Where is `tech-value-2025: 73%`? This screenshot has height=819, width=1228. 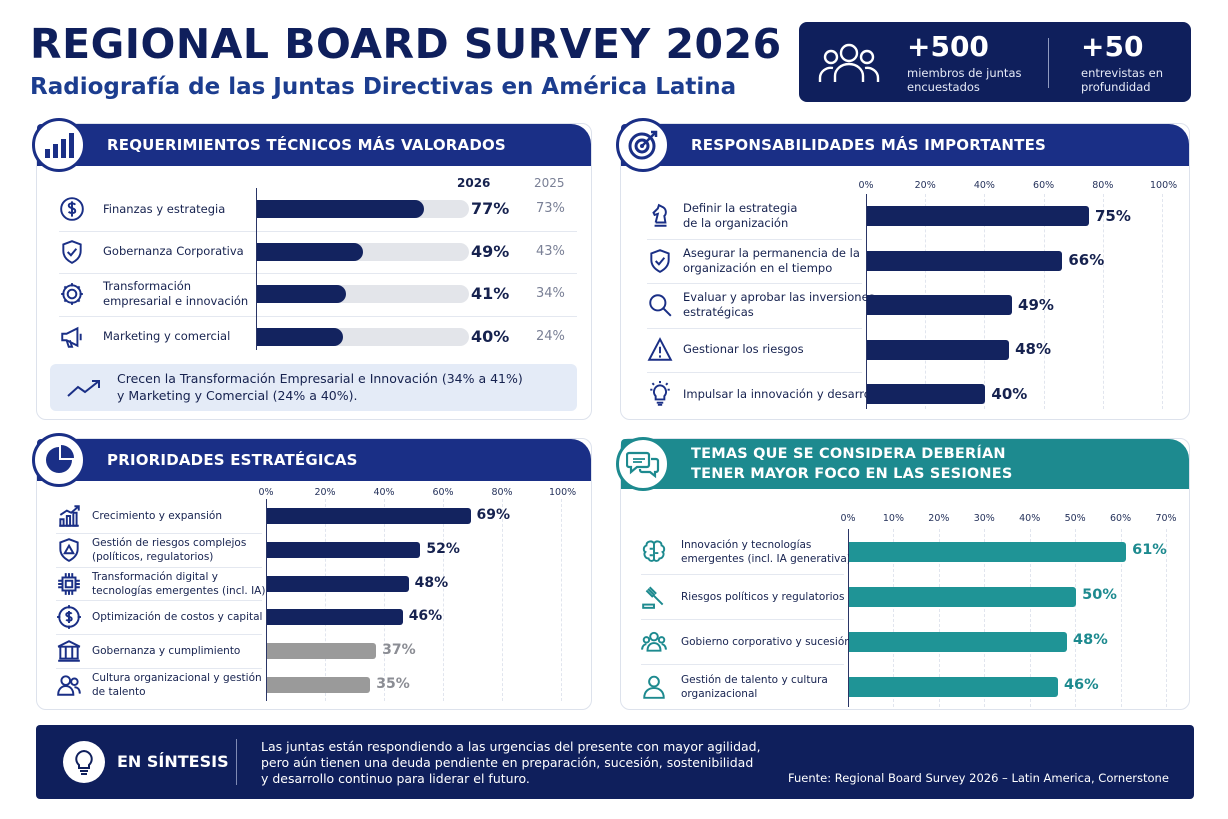
tech-value-2025: 73% is located at coordinates (550, 209).